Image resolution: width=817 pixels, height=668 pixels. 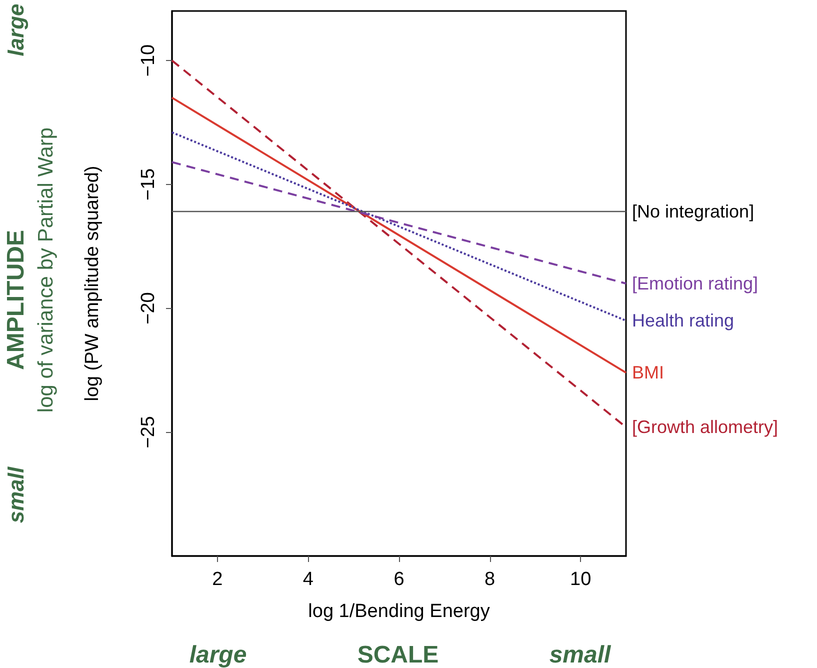 What do you see at coordinates (683, 320) in the screenshot?
I see `series-label: Health rating` at bounding box center [683, 320].